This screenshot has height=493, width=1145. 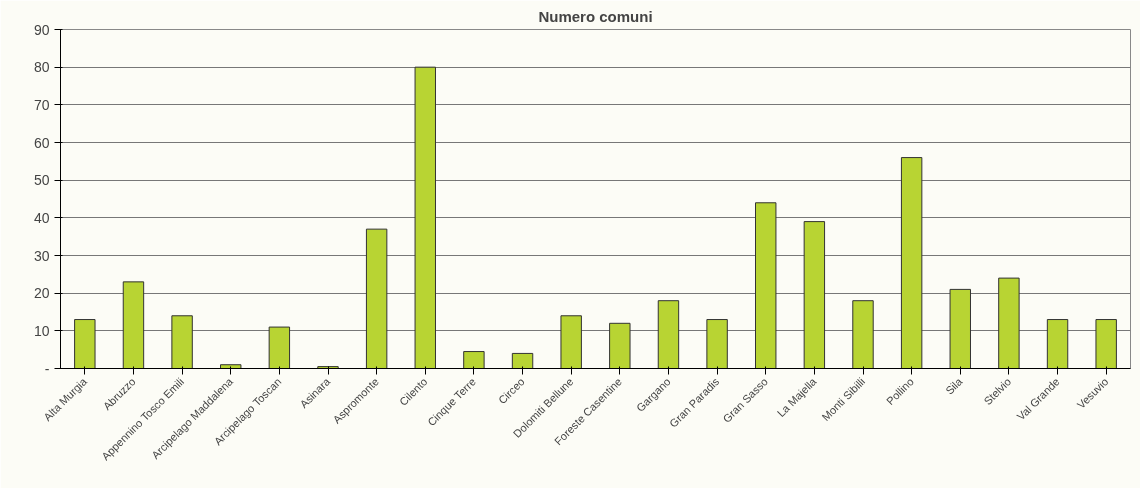 What do you see at coordinates (41, 104) in the screenshot?
I see `y-tick-label: 70` at bounding box center [41, 104].